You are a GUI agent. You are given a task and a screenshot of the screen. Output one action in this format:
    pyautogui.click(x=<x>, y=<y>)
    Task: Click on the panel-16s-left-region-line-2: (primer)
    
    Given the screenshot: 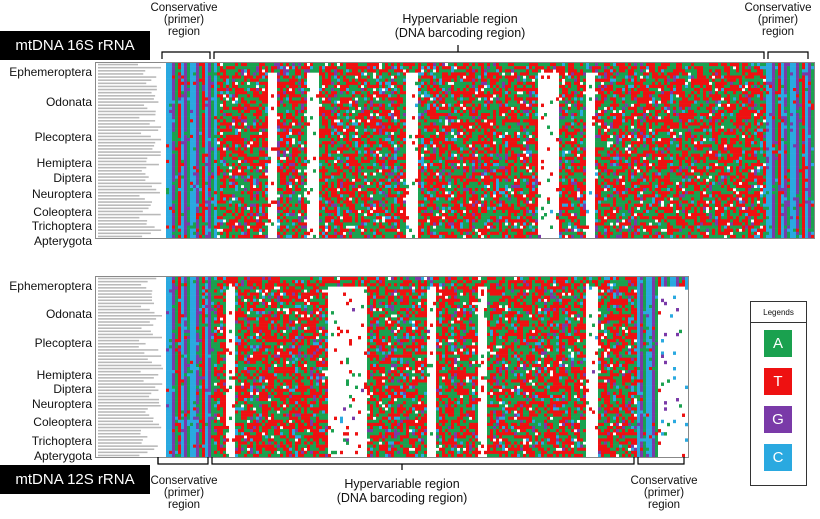 What is the action you would take?
    pyautogui.click(x=184, y=20)
    